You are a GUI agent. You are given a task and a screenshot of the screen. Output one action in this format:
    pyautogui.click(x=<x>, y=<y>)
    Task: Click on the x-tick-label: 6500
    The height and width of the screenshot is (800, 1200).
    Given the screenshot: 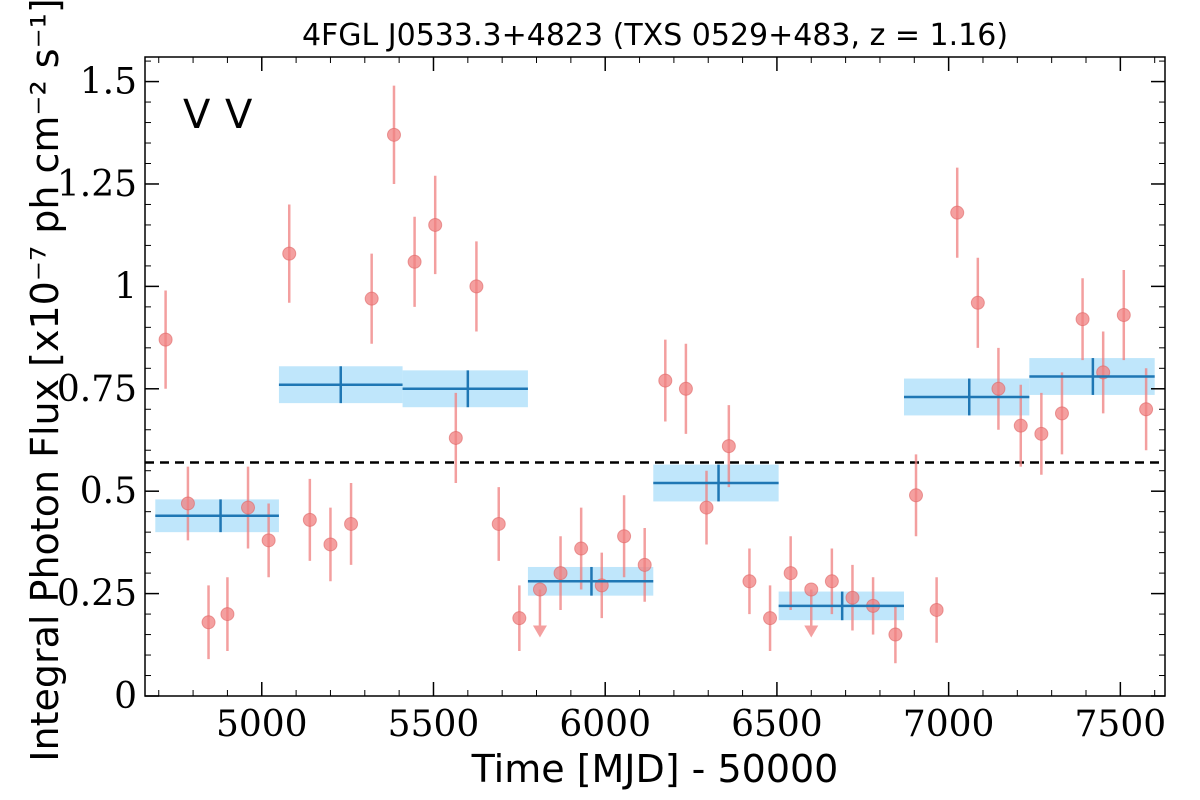 What is the action you would take?
    pyautogui.click(x=777, y=724)
    